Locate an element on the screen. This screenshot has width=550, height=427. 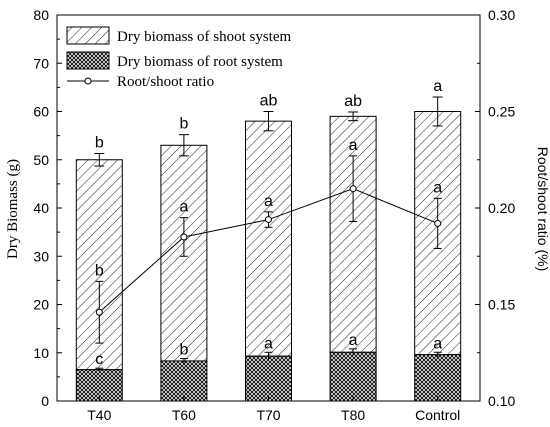
y-tick-label: 40 is located at coordinates (41, 208).